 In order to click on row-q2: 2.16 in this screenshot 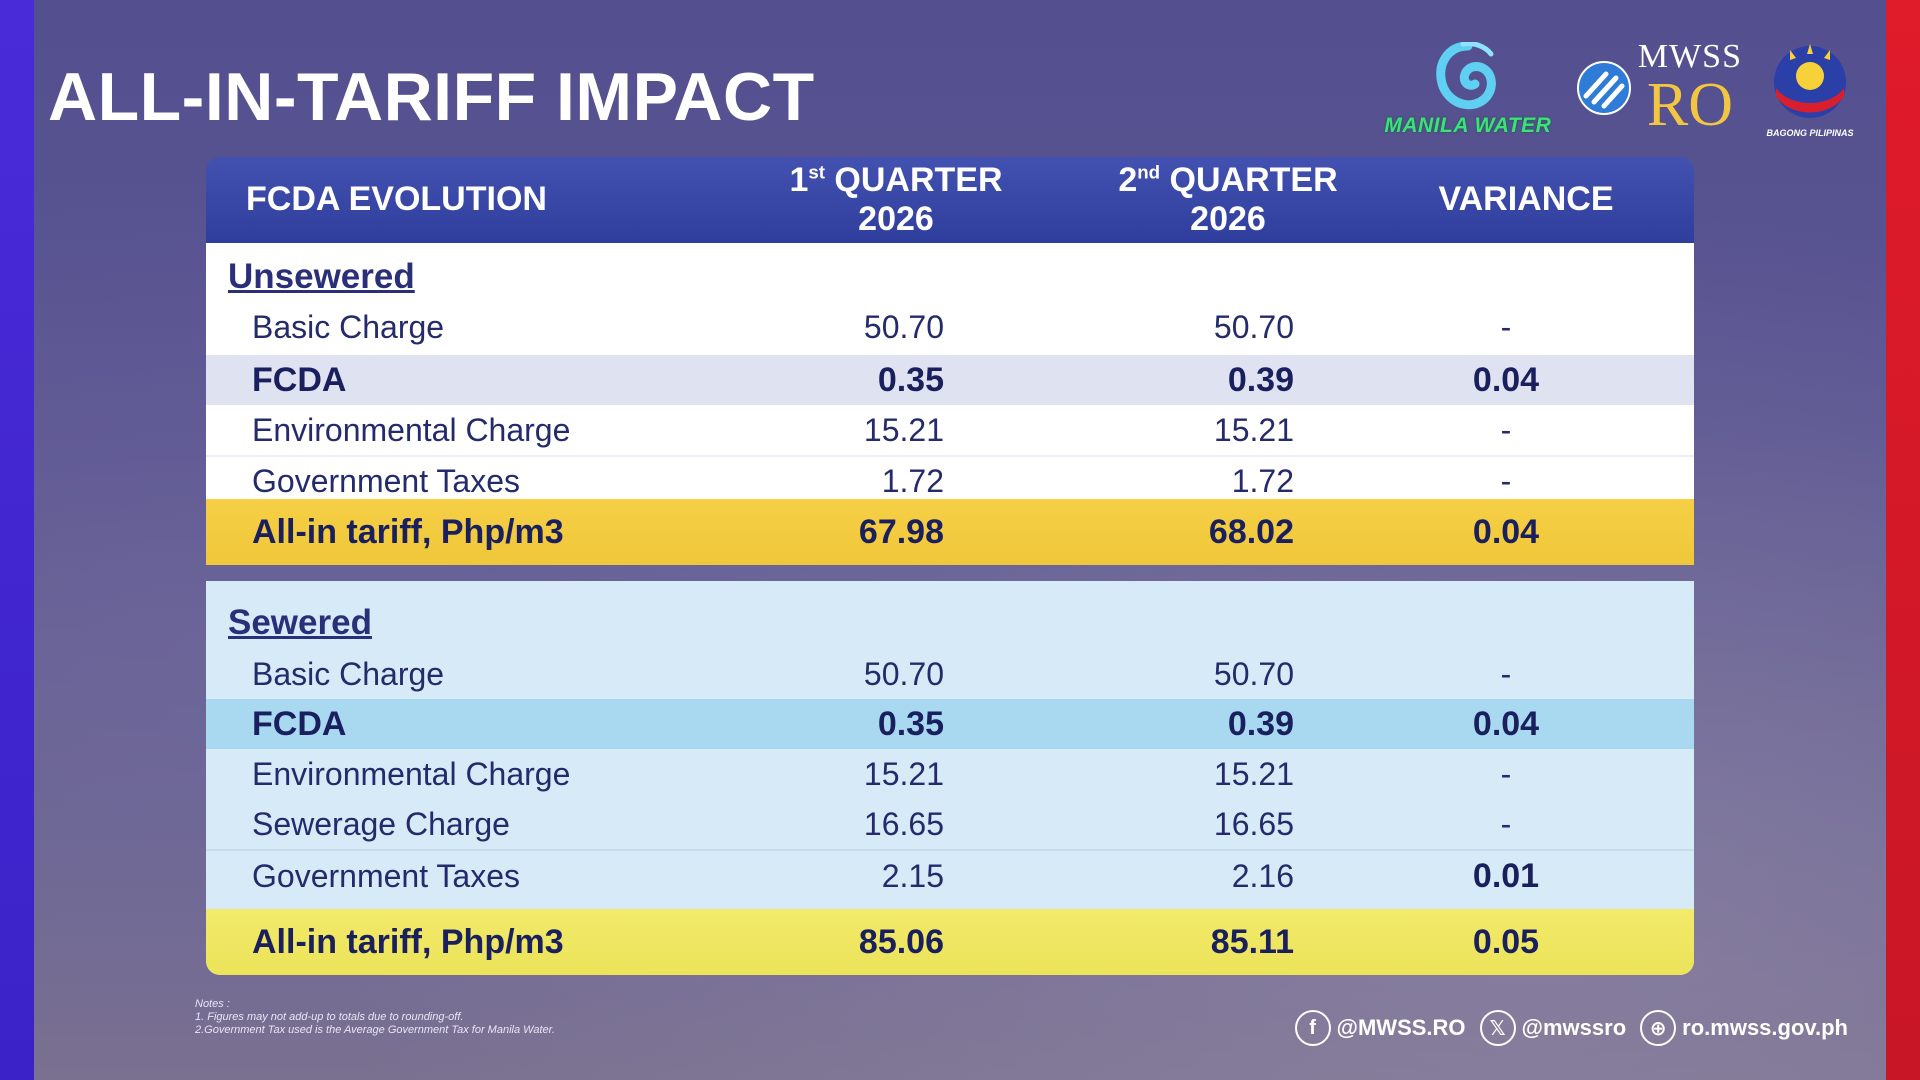, I will do `click(1262, 875)`.